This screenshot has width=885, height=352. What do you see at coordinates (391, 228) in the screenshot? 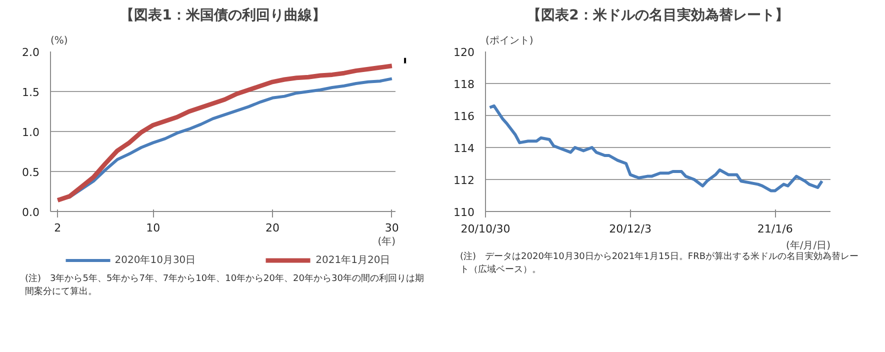
I see `x-tick-label: 30` at bounding box center [391, 228].